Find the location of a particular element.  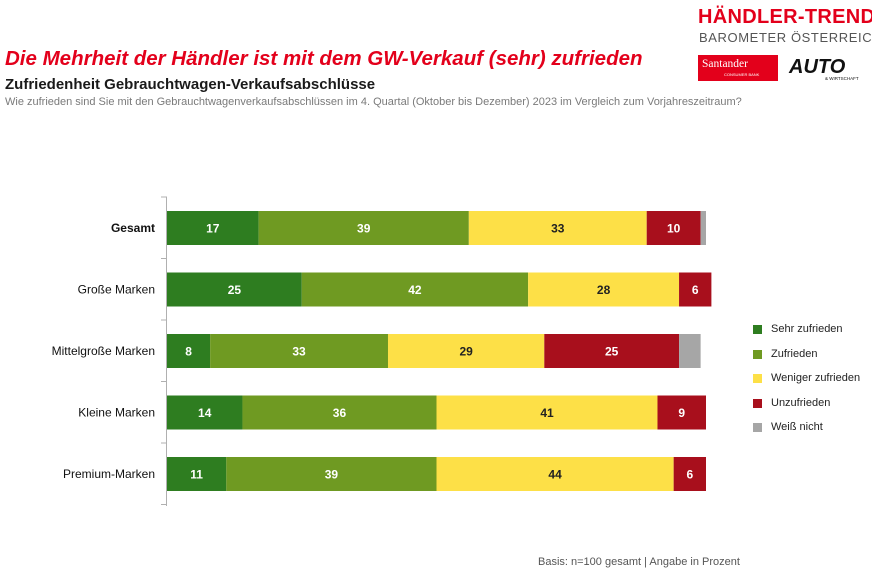

legend-item: Sehr zufrieden is located at coordinates (806, 335).